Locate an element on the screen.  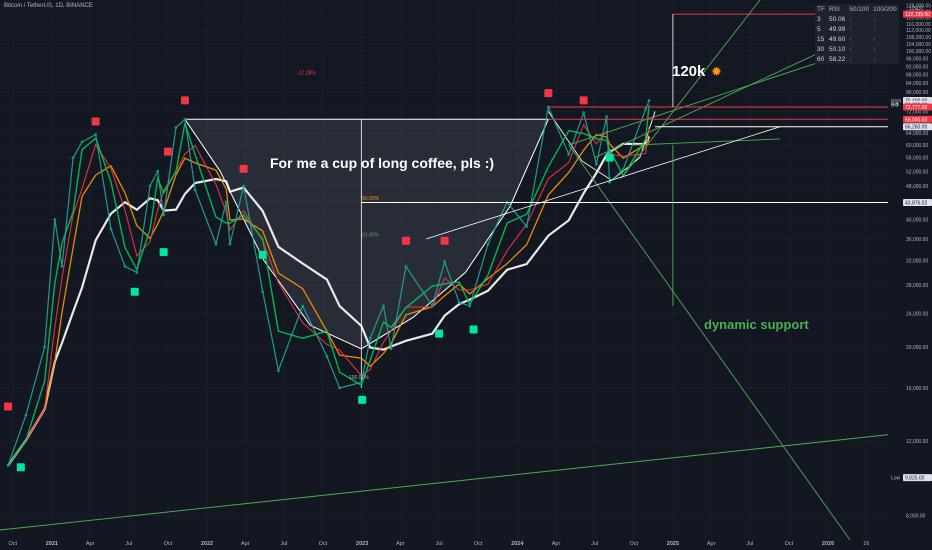
rsi-tf: 5 is located at coordinates (819, 29).